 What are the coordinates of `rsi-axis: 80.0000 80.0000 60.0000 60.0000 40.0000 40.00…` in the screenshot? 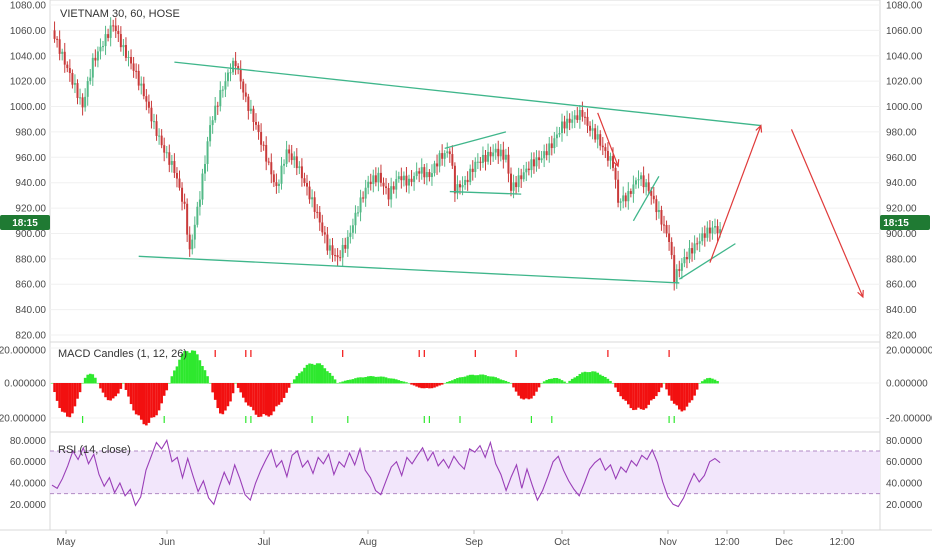 It's located at (466, 473).